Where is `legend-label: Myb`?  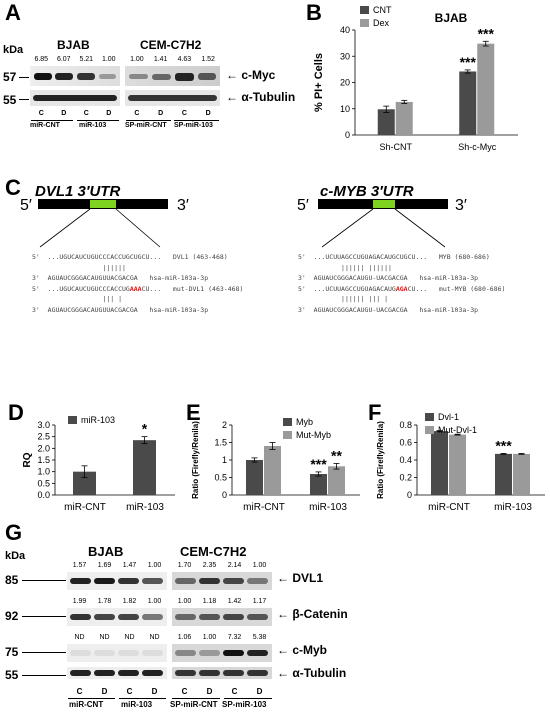 legend-label: Myb is located at coordinates (304, 422).